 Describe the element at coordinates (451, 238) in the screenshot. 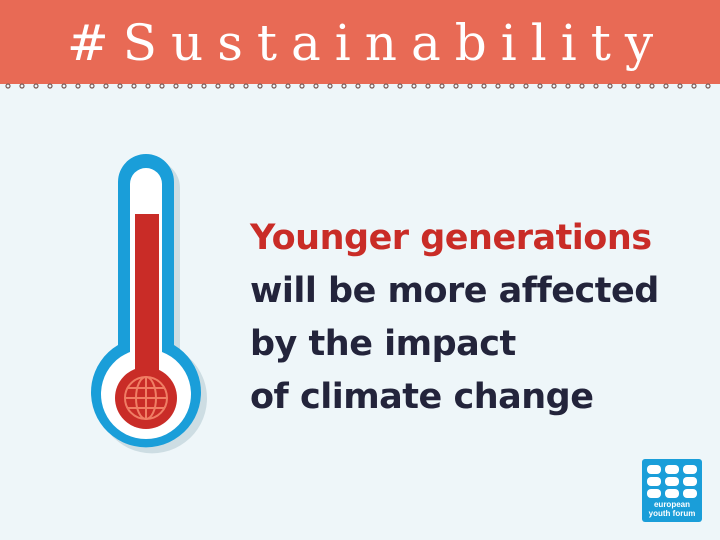

I see `message-highlight-line: Younger generations` at that location.